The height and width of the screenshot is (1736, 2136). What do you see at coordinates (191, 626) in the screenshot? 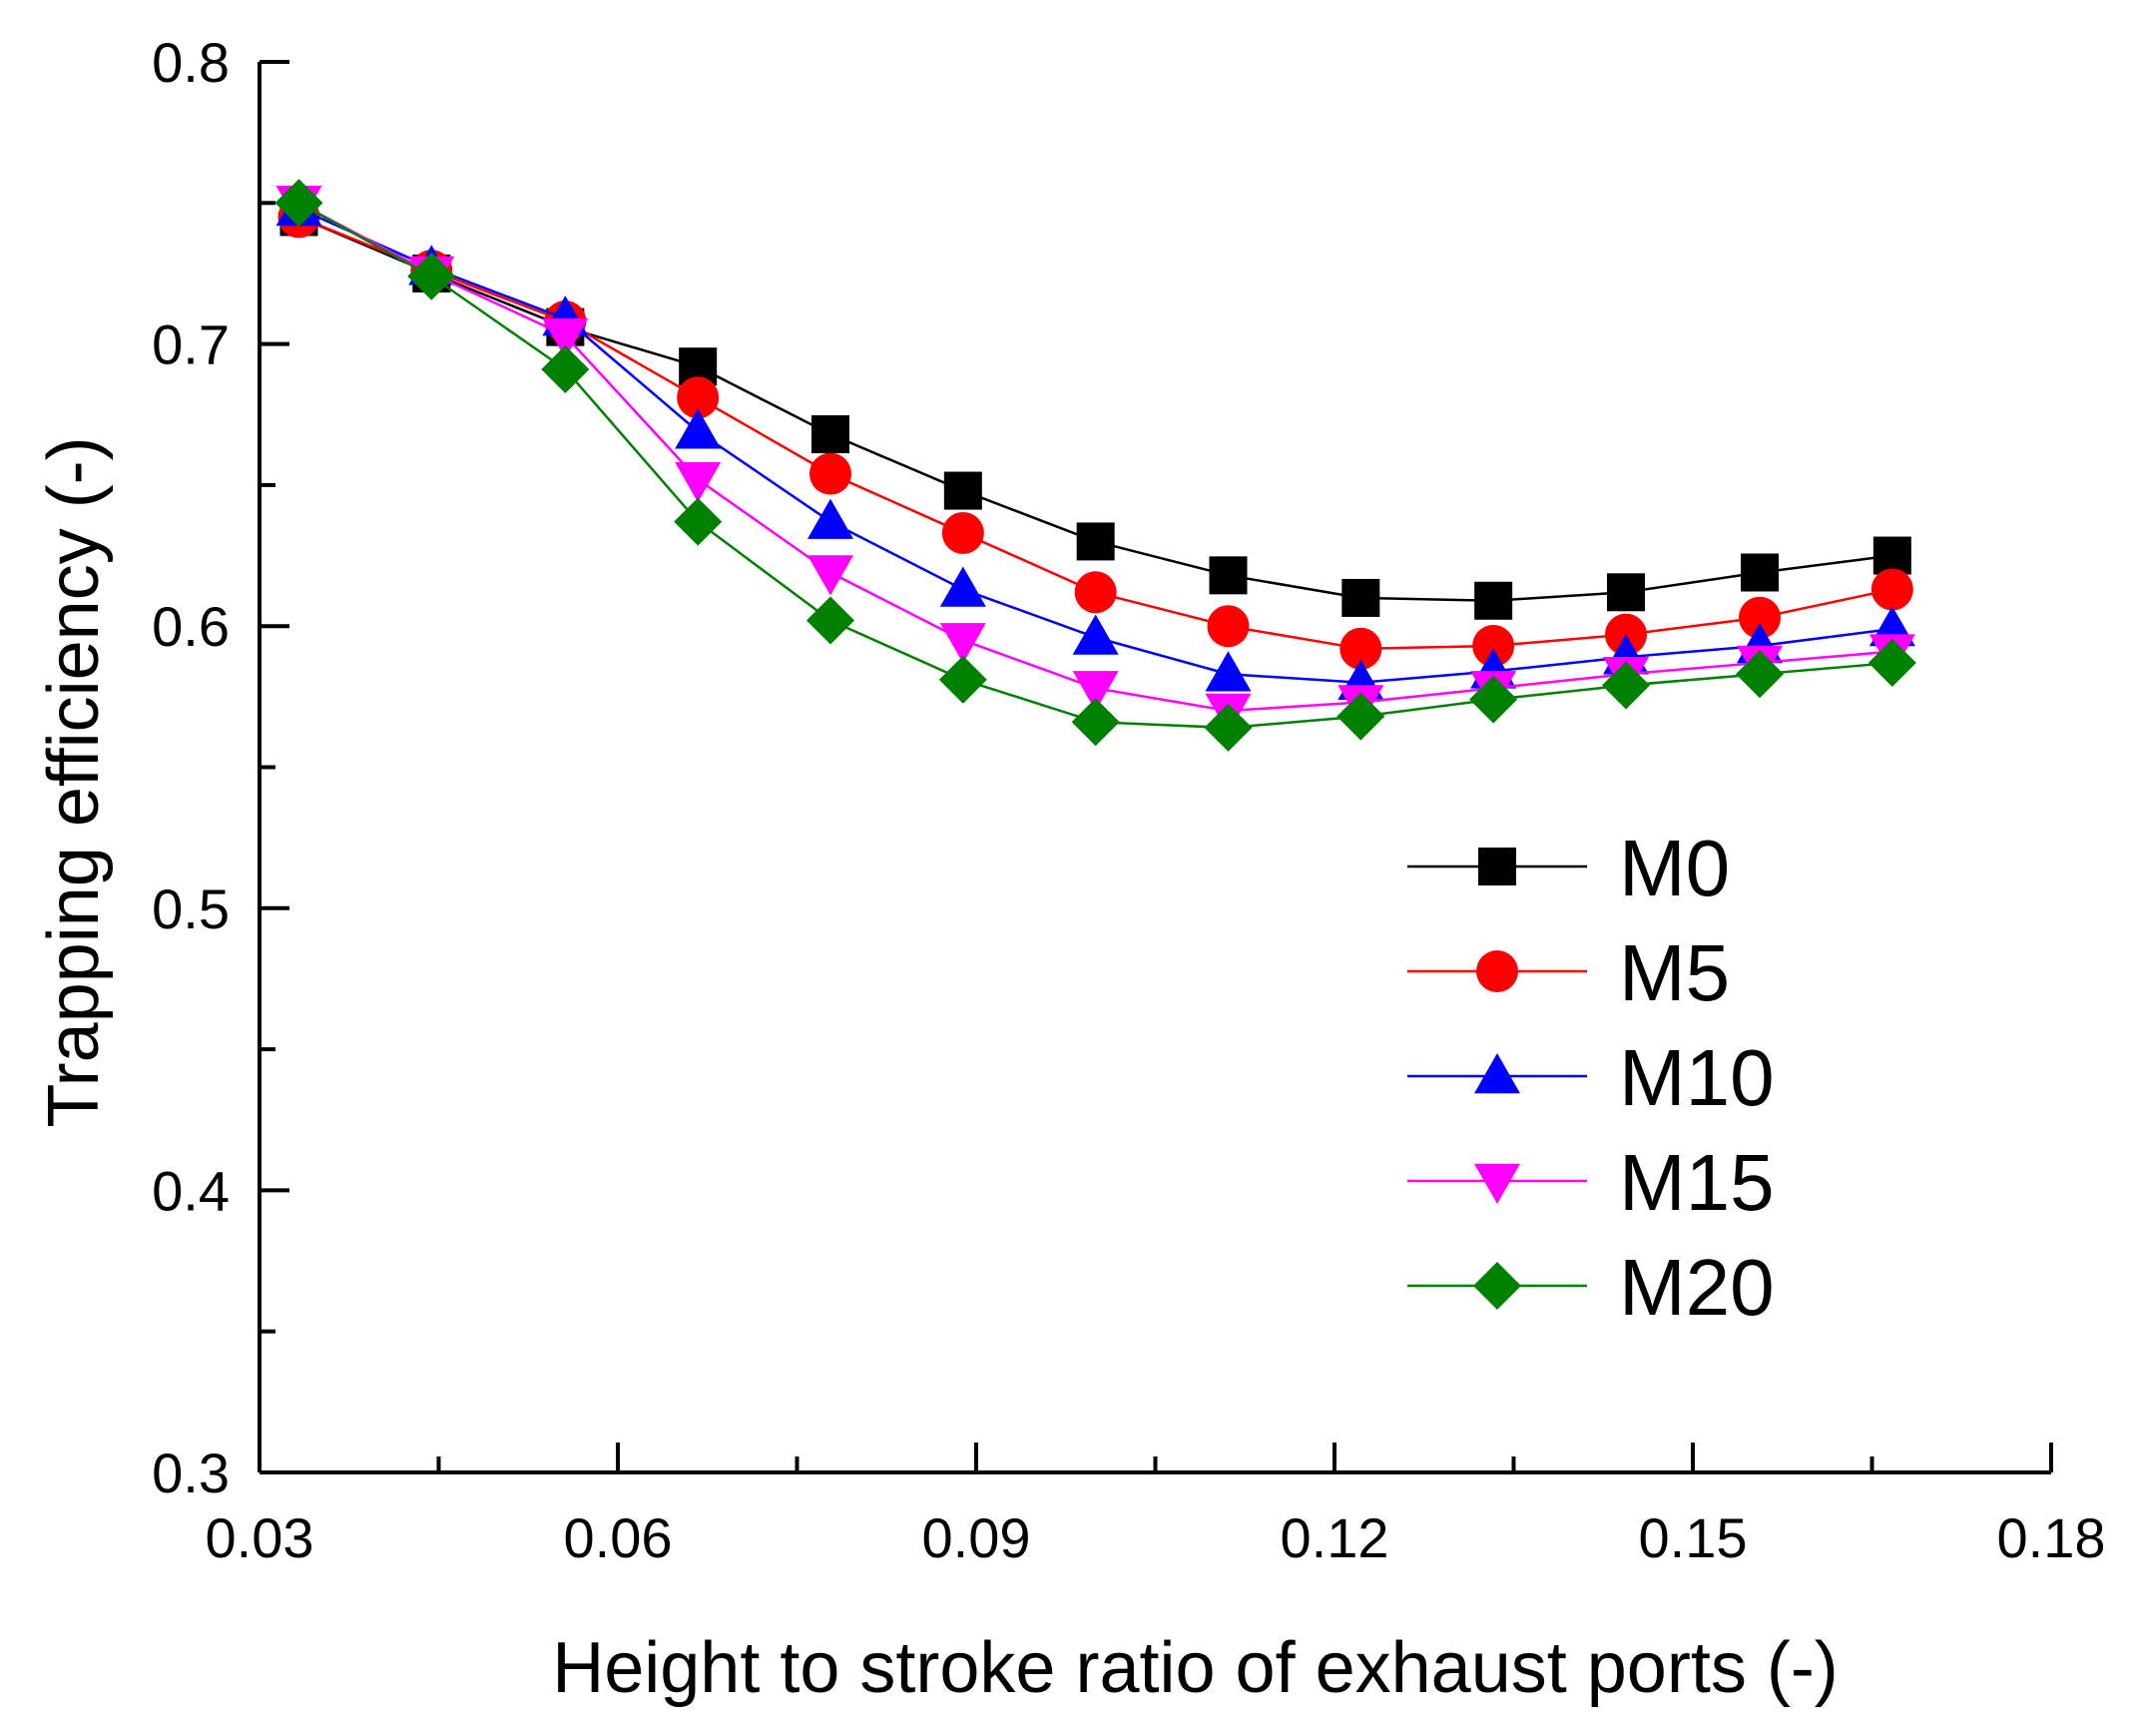
I see `y-tick-label: 0.6` at bounding box center [191, 626].